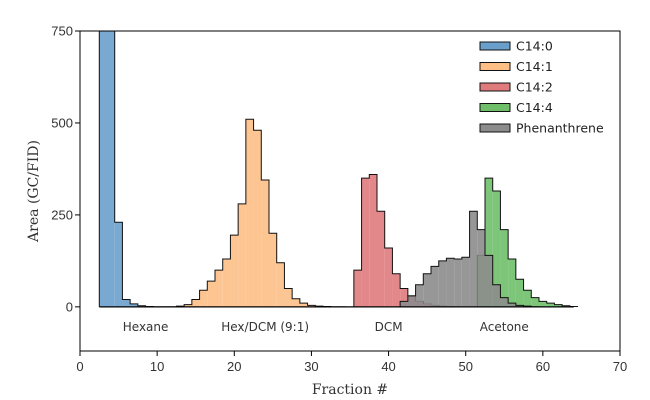 Image resolution: width=650 pixels, height=400 pixels. I want to click on legend: C14:0 C14:1 C14:2 C14:4 Phenanthrene, so click(541, 87).